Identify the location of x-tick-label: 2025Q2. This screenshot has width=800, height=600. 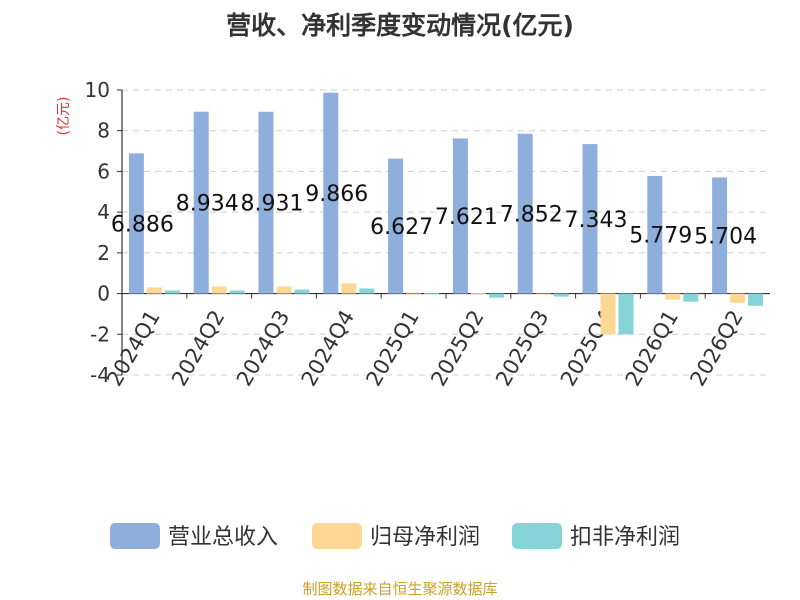
(457, 348).